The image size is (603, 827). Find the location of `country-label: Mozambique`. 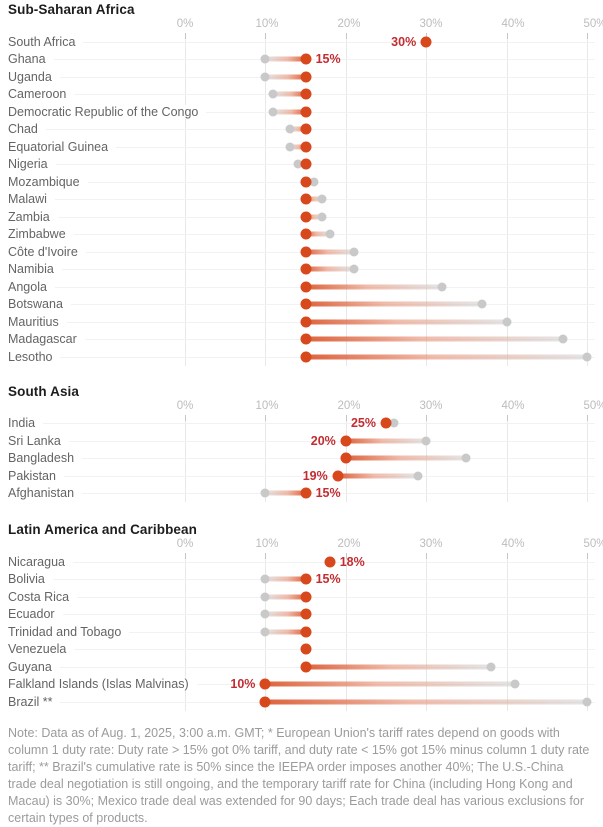

country-label: Mozambique is located at coordinates (48, 181).